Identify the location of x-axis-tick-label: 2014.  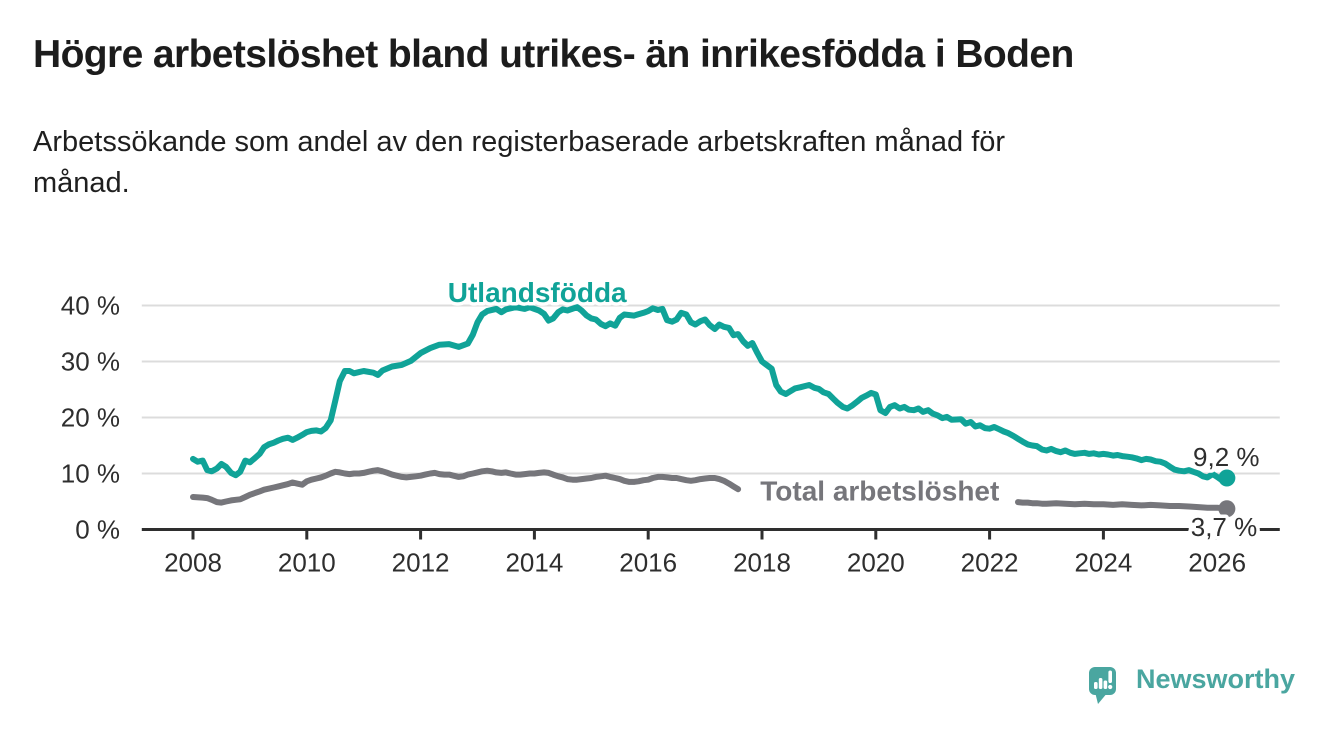
(534, 563).